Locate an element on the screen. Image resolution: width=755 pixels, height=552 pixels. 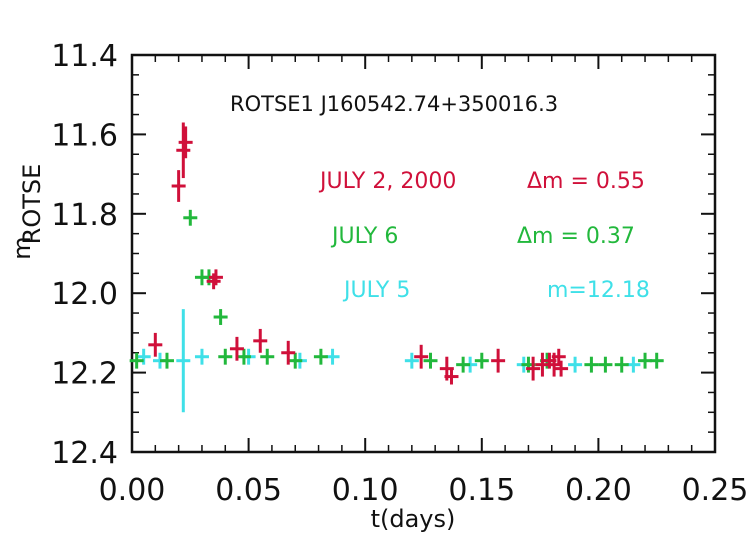
legend-label-series-0: JULY 2, 2000 is located at coordinates (387, 181).